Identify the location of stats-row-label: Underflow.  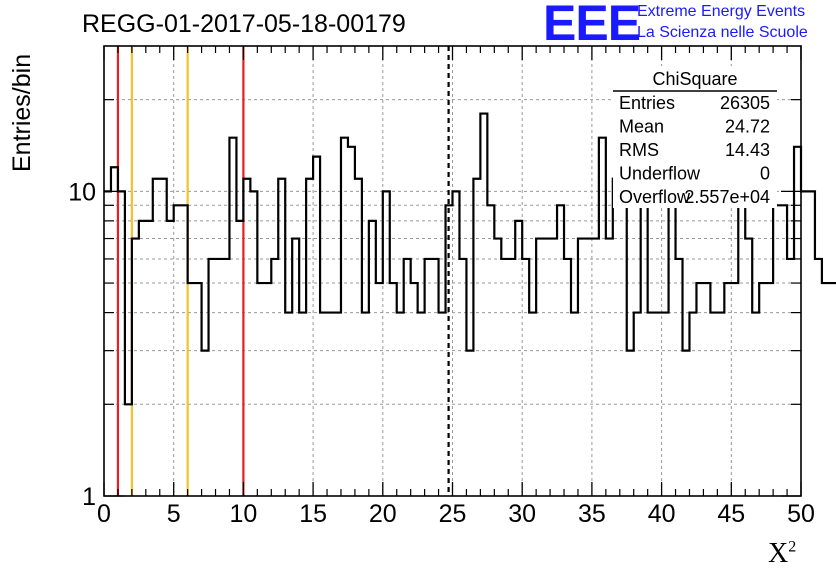
(660, 174).